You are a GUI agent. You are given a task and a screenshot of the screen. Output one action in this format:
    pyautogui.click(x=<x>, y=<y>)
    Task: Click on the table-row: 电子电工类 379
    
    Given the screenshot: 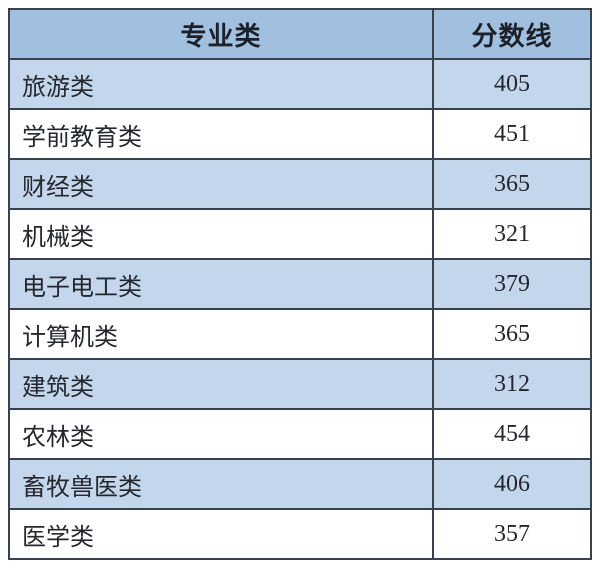 What is the action you would take?
    pyautogui.click(x=300, y=284)
    